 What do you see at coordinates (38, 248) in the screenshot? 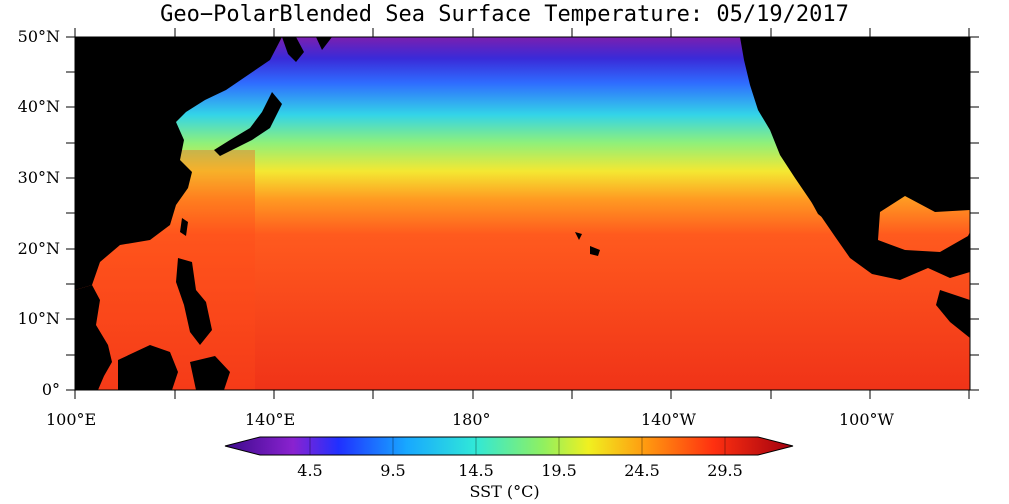
I see `lat-label-20n: 20°N` at bounding box center [38, 248].